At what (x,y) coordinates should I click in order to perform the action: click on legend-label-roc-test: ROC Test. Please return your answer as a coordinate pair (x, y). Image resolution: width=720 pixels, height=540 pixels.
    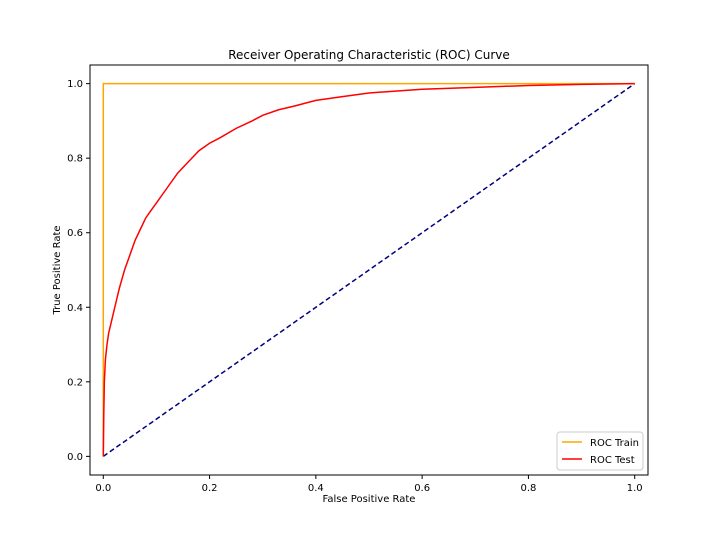
    Looking at the image, I should click on (612, 460).